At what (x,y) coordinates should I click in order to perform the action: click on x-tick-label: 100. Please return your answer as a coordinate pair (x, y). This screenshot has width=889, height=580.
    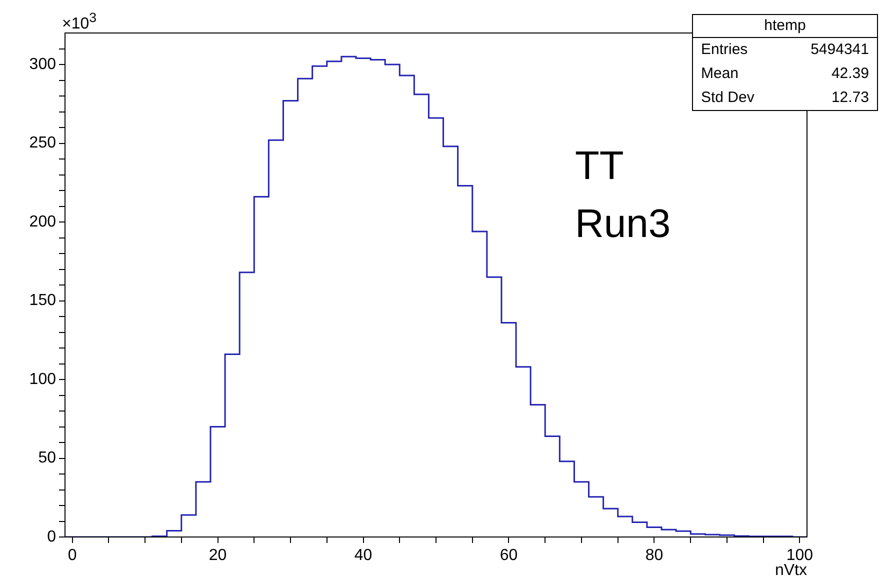
    Looking at the image, I should click on (800, 555).